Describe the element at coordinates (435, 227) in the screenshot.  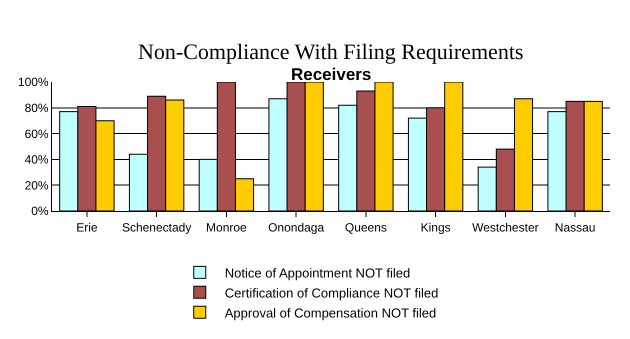
I see `x-tick-label: Kings` at that location.